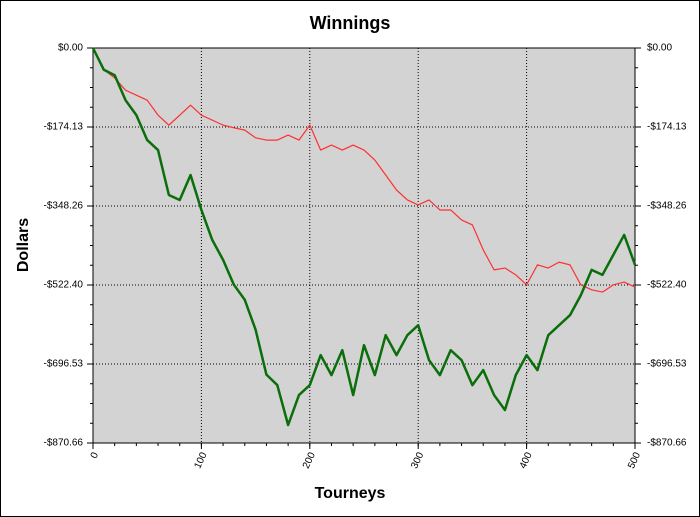  Describe the element at coordinates (350, 493) in the screenshot. I see `x-axis-label: Tourneys` at that location.